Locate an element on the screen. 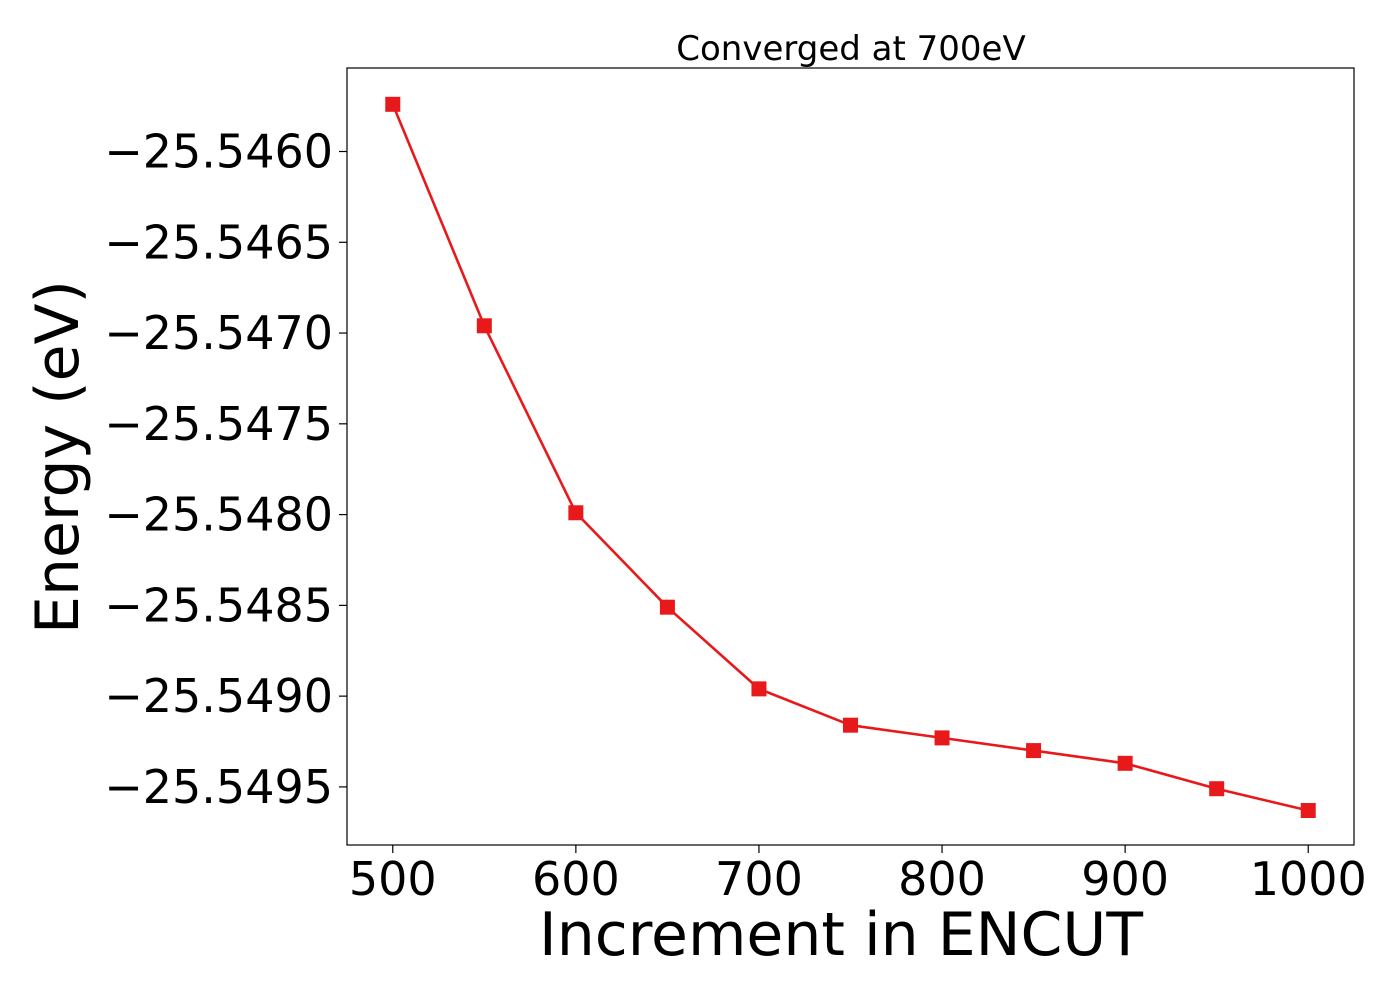 This screenshot has width=1400, height=1000. y-axis-label: Energy (eV) is located at coordinates (58, 457).